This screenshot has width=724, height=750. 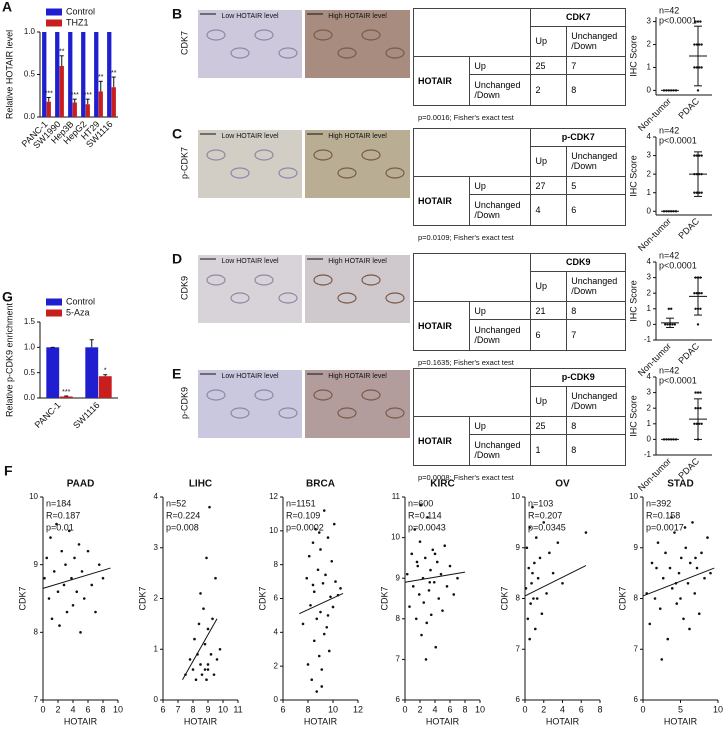 What do you see at coordinates (86, 415) in the screenshot?
I see `x-tick-label: SW1116` at bounding box center [86, 415].